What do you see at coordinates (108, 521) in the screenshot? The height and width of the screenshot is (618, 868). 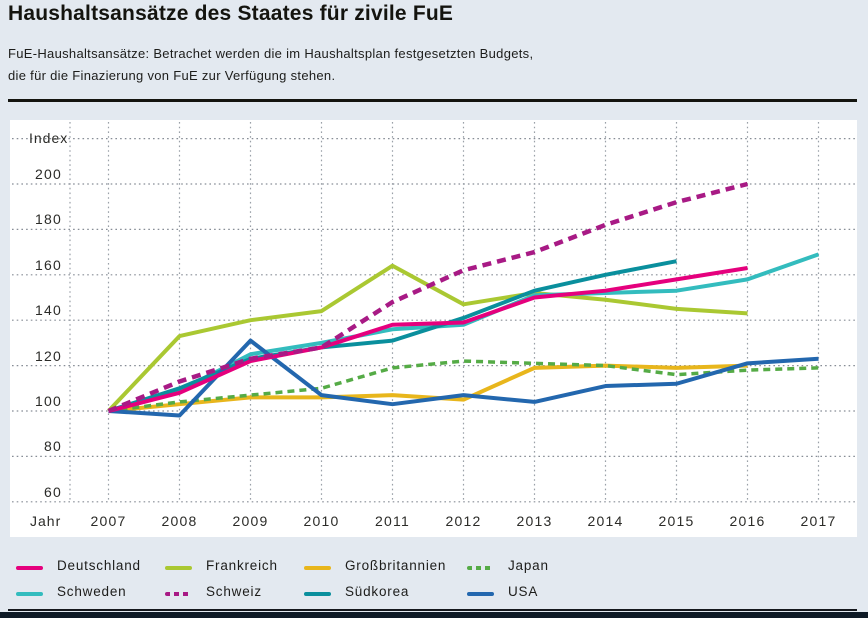 I see `x-tick-label: 2007` at bounding box center [108, 521].